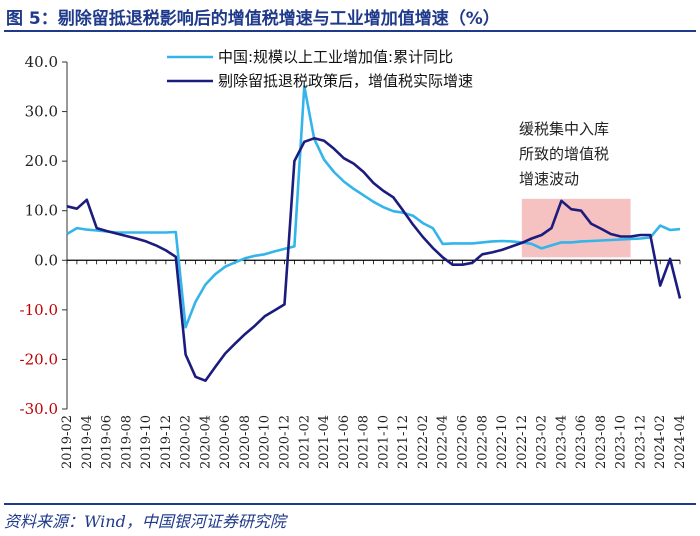 The image size is (700, 536). What do you see at coordinates (41, 62) in the screenshot?
I see `y-tick-label: 40.0` at bounding box center [41, 62].